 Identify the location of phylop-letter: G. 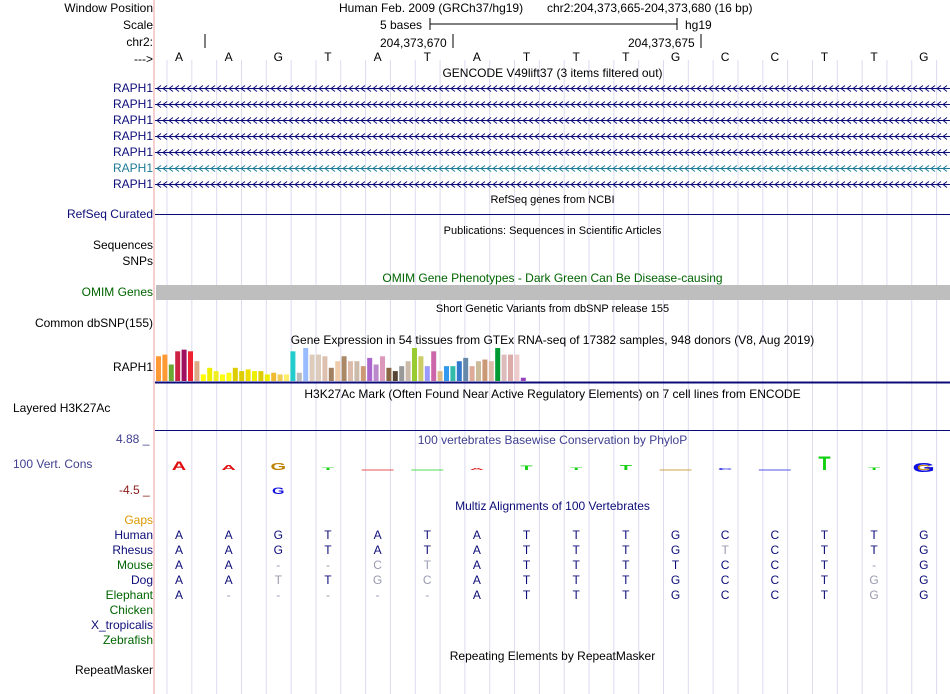
(924, 467).